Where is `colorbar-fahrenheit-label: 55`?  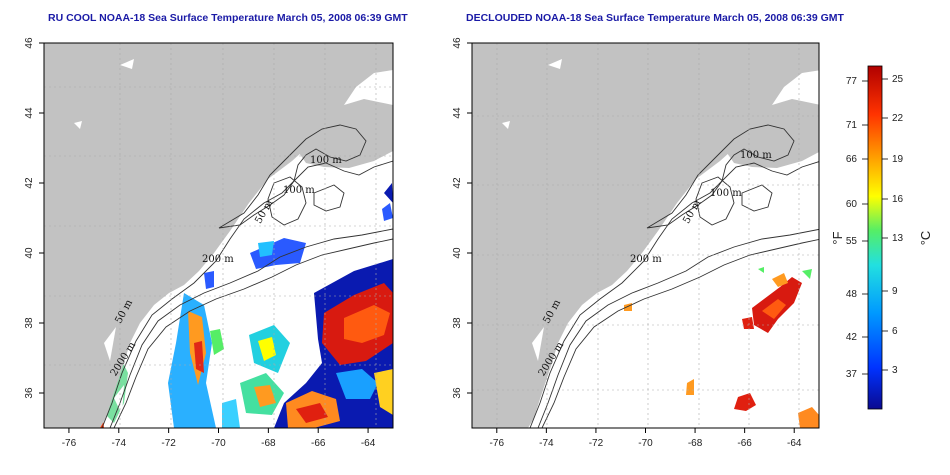 colorbar-fahrenheit-label: 55 is located at coordinates (852, 241).